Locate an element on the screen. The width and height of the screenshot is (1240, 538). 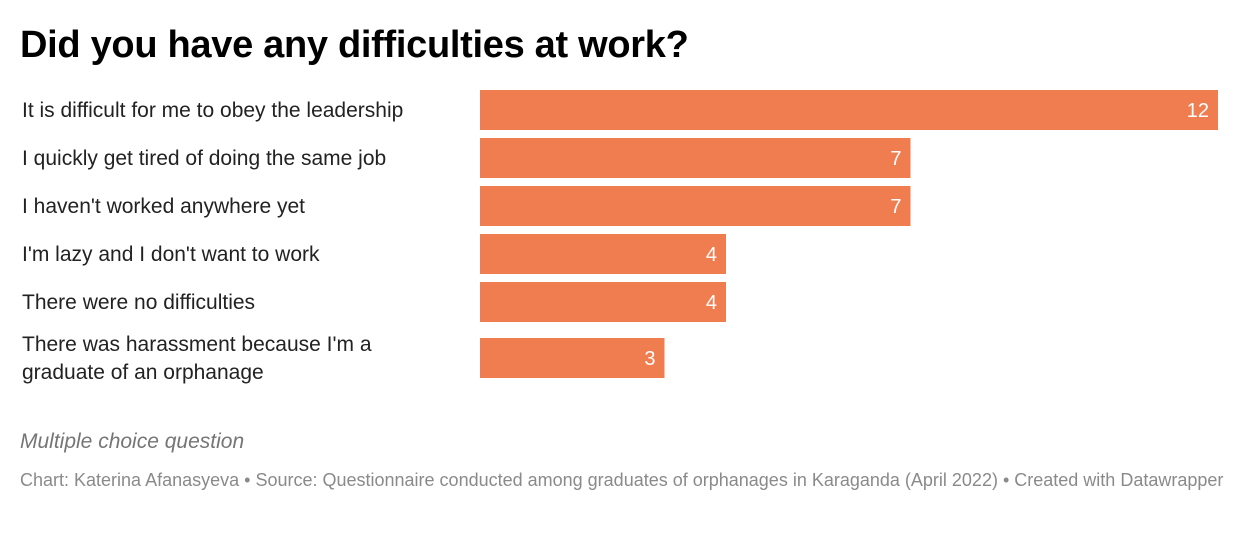
value-label: 3 is located at coordinates (649, 359).